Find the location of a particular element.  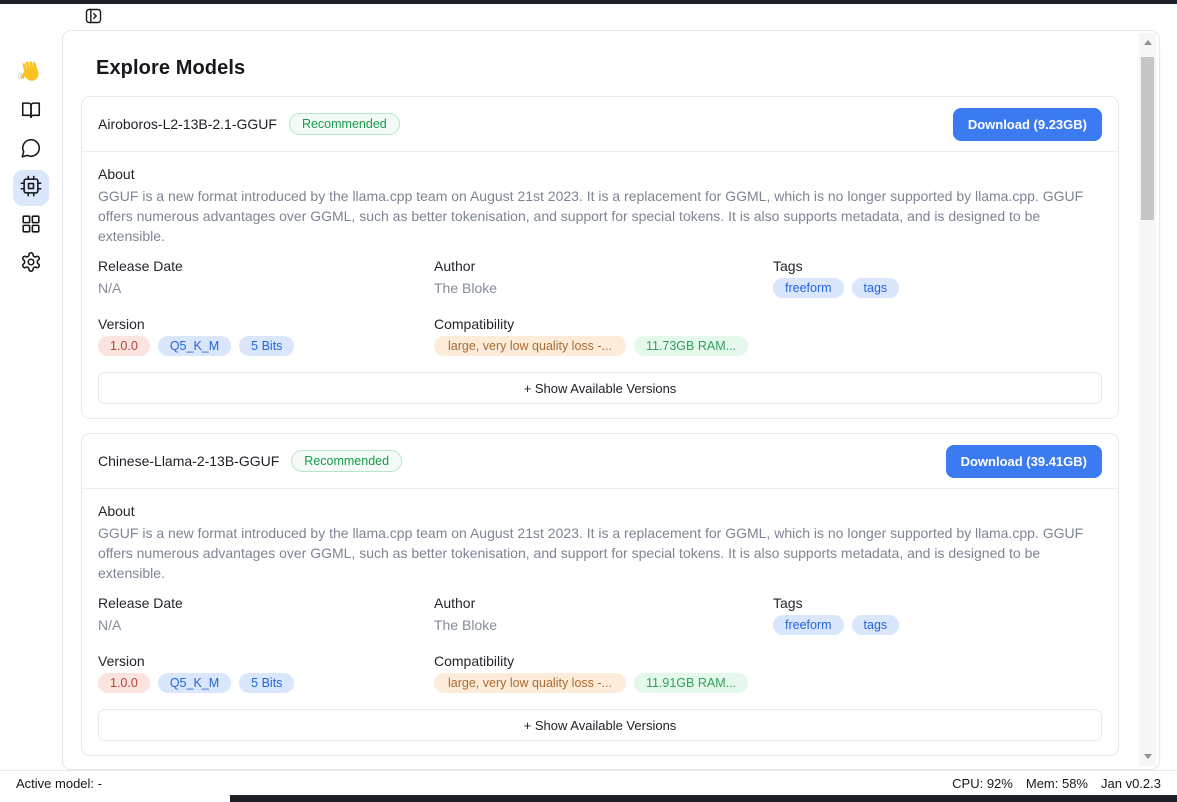

memory-usage: Mem: 58% is located at coordinates (1056, 783).